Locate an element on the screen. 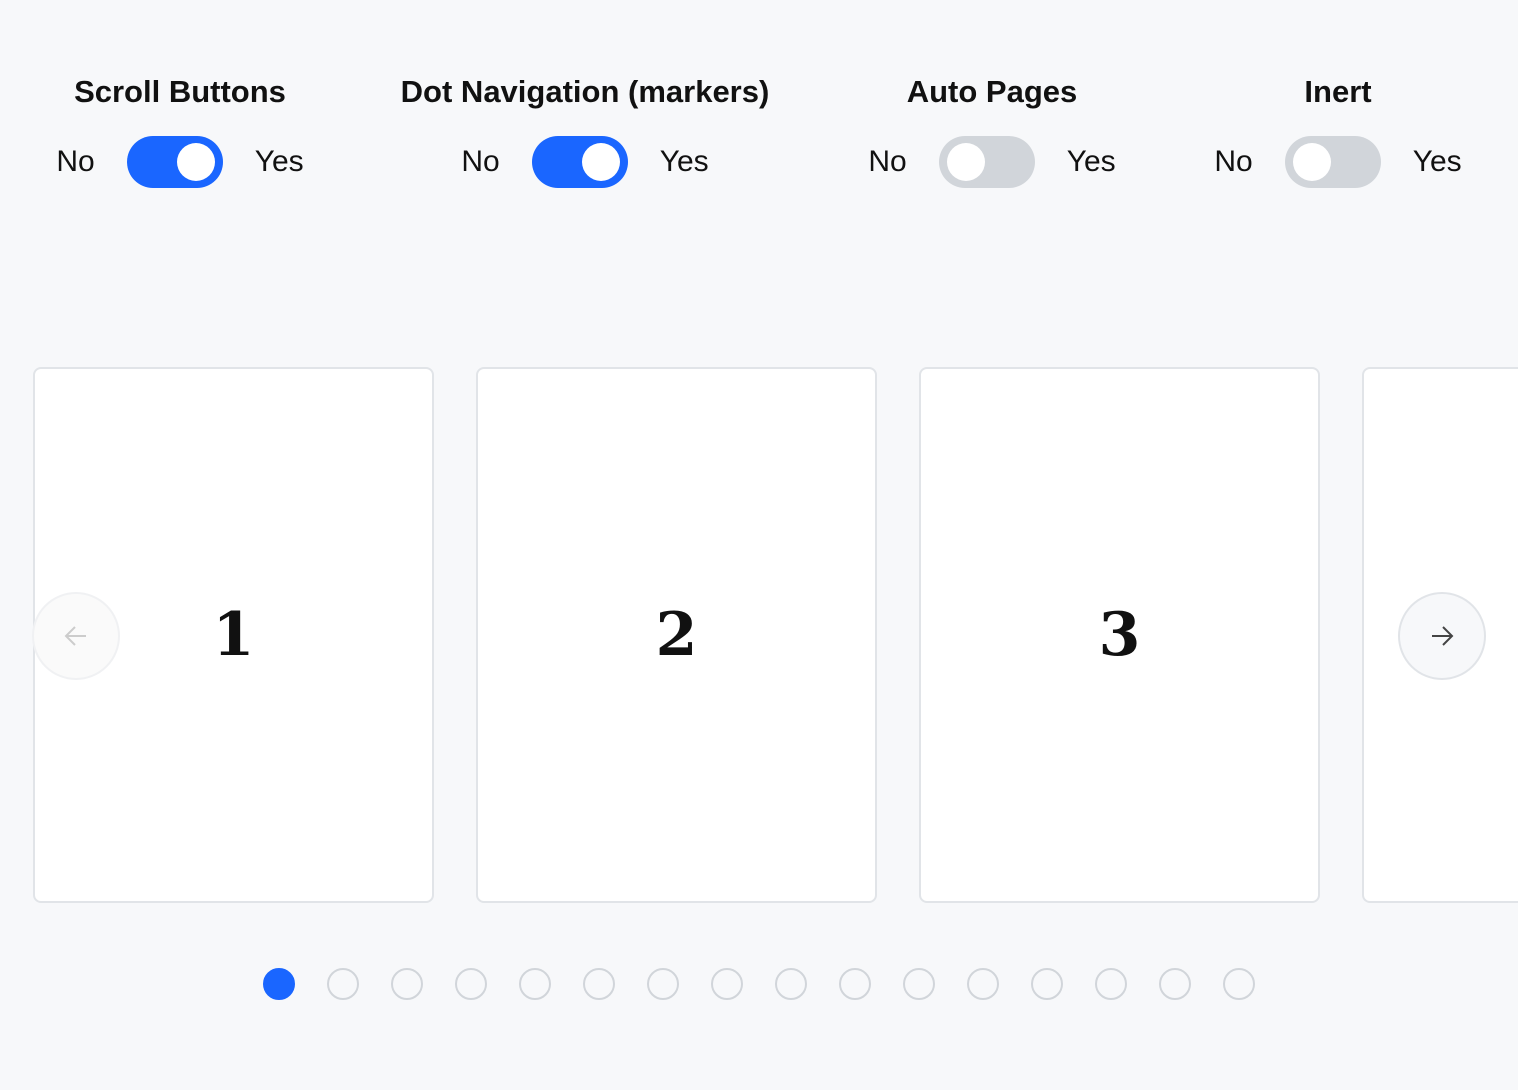 Image resolution: width=1518 pixels, height=1090 pixels. toggle-group: Dot Navigation (markers) No Yes is located at coordinates (585, 130).